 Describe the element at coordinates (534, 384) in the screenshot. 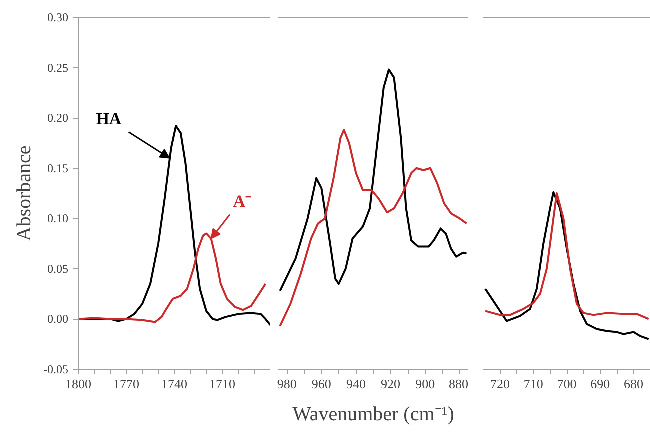

I see `x-tick-label: 710` at that location.